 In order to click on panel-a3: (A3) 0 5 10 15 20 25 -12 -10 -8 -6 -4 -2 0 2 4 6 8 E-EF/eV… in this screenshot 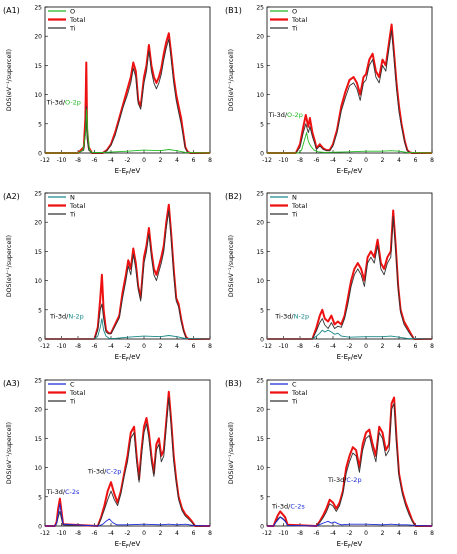, I will do `click(107, 464)`.